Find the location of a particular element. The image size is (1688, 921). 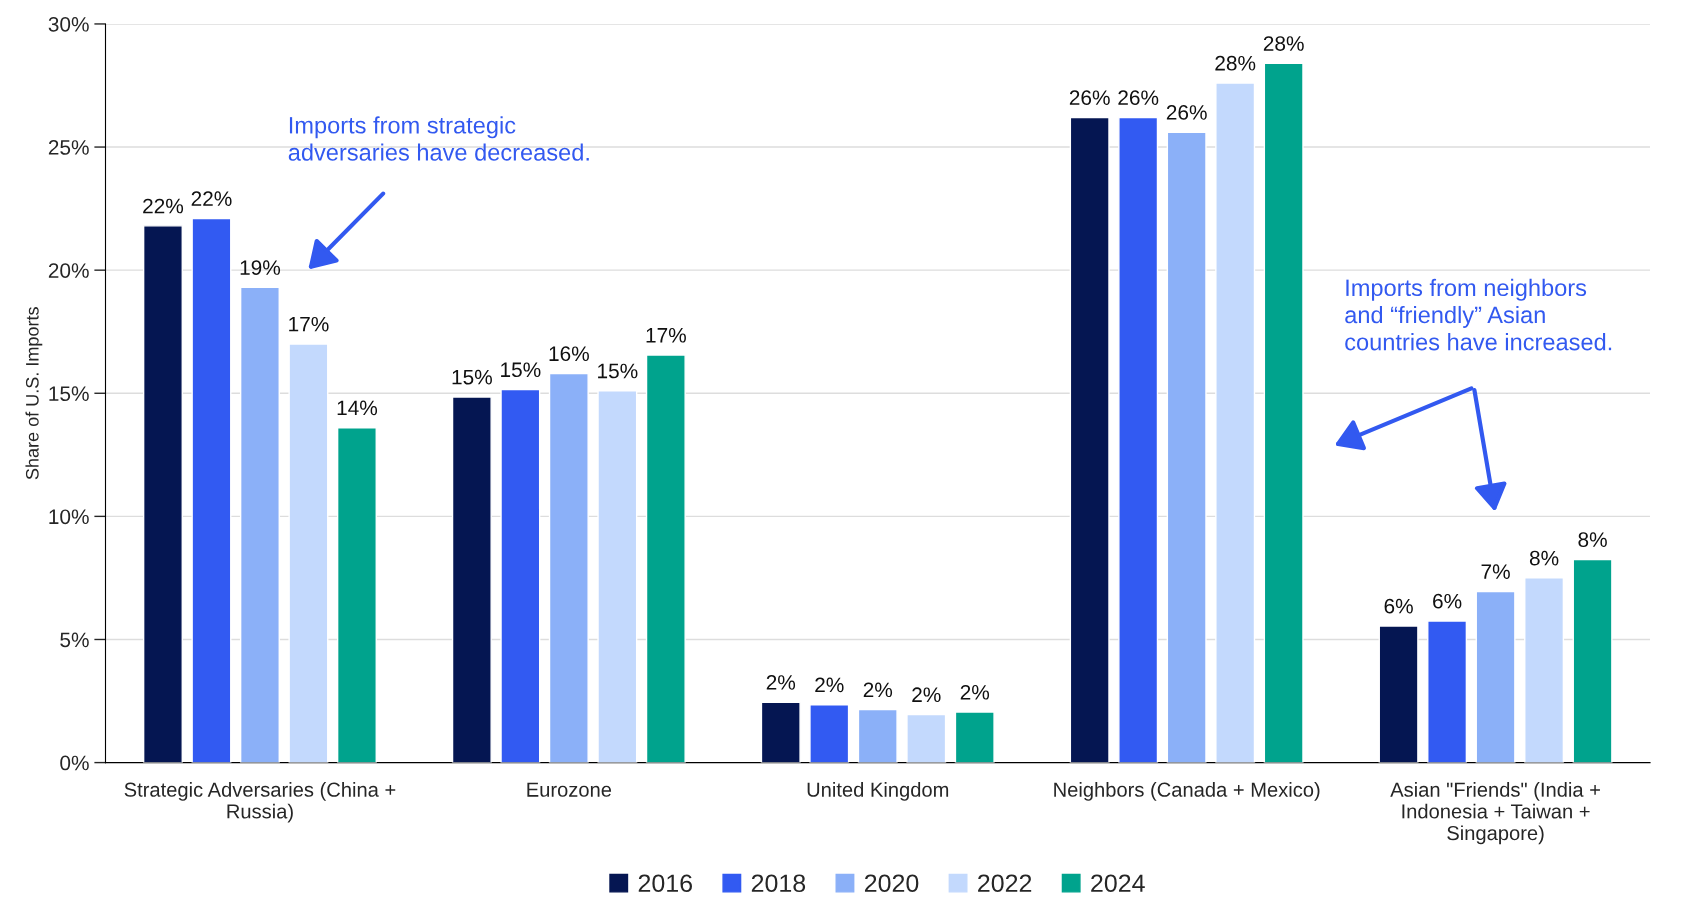

y-tick-label: 20% is located at coordinates (68, 270).